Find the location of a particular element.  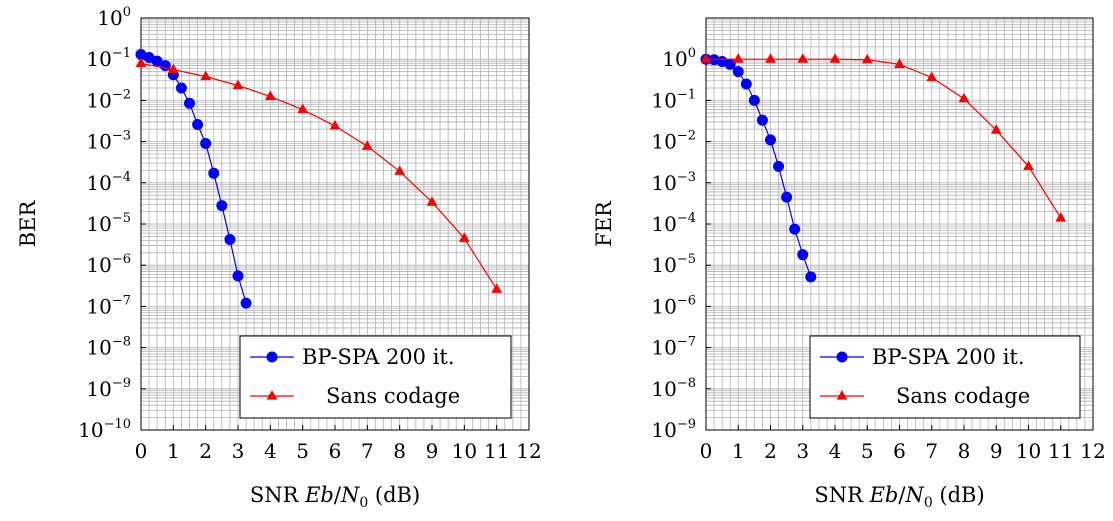

x-tick-label: 6 is located at coordinates (335, 451).